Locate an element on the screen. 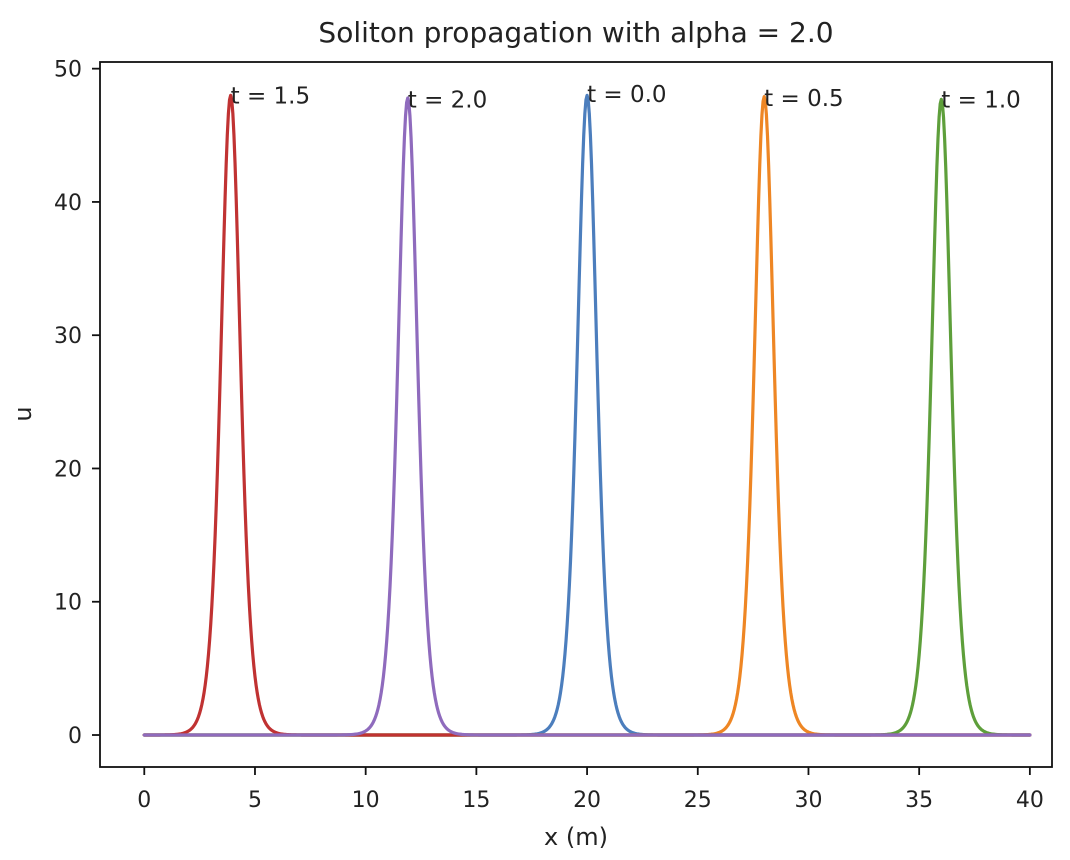  x-tick-label: 5 is located at coordinates (255, 800).